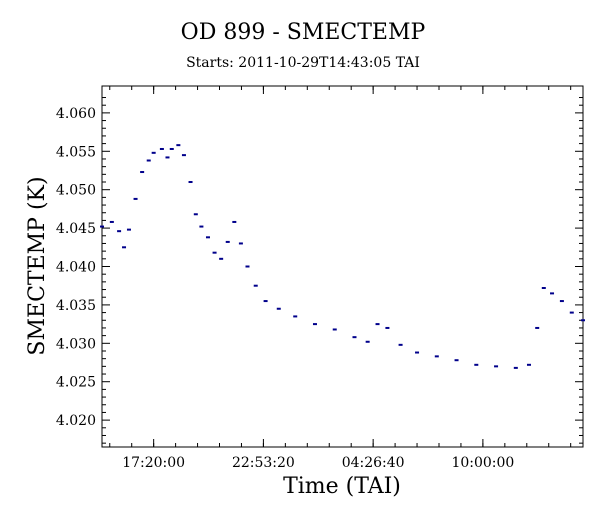 The height and width of the screenshot is (521, 606). I want to click on y-tick-label: 4.060, so click(76, 114).